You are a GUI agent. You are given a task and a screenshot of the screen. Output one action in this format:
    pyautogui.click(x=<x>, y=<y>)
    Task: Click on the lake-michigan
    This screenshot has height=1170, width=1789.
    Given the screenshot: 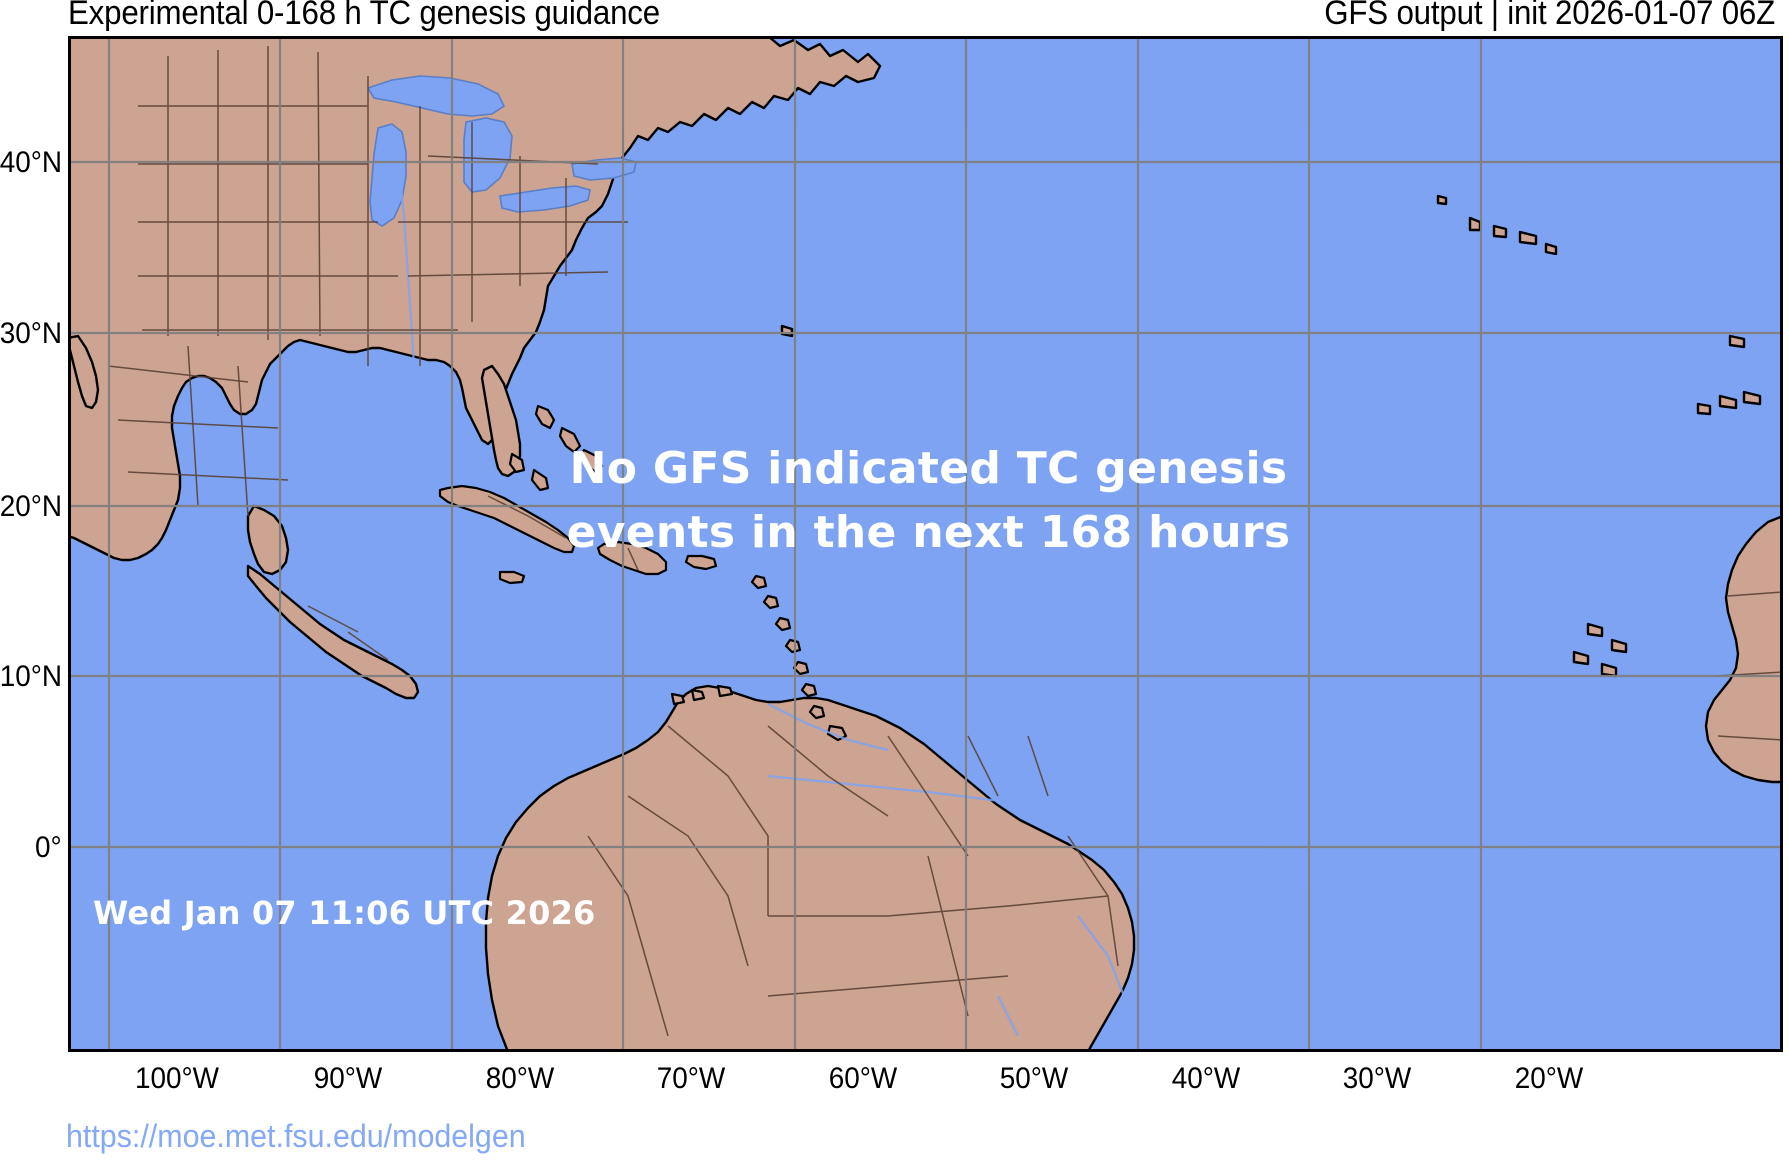 What is the action you would take?
    pyautogui.click(x=388, y=175)
    